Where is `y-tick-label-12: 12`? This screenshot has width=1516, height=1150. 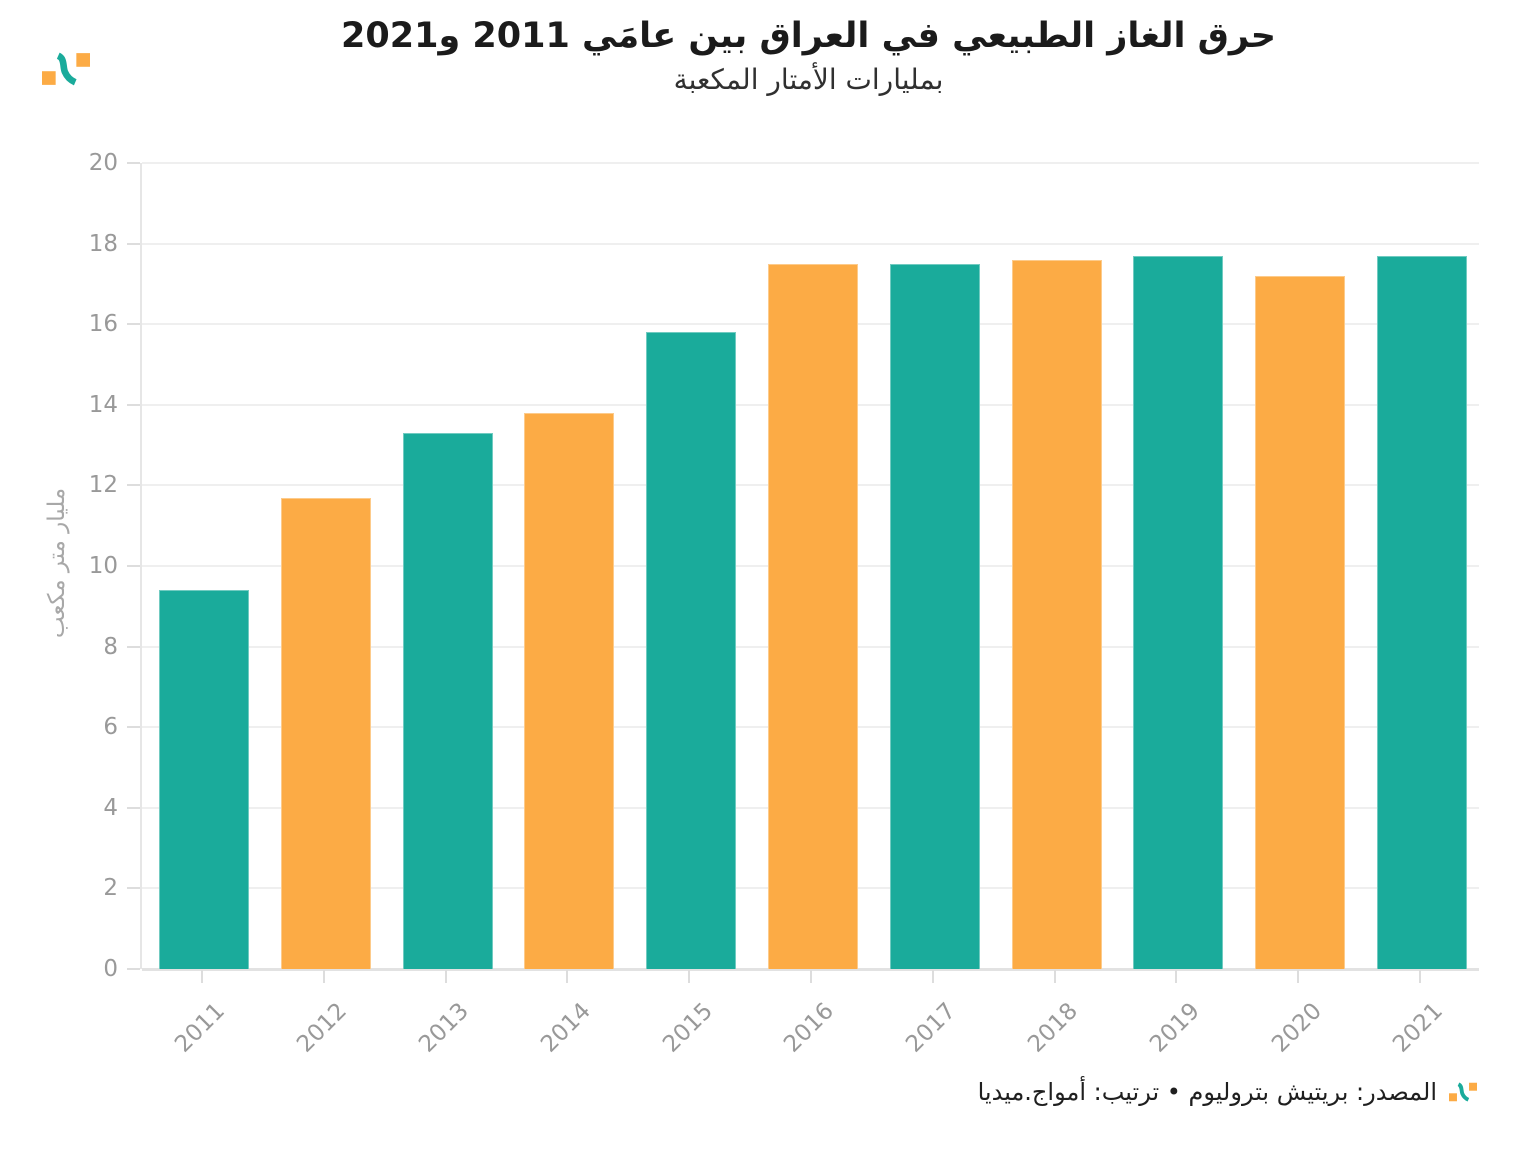
y-tick-label-12: 12 is located at coordinates (103, 485).